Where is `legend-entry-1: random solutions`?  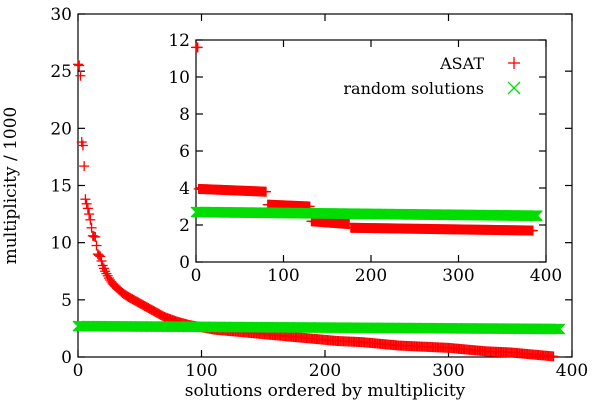 legend-entry-1: random solutions is located at coordinates (413, 88).